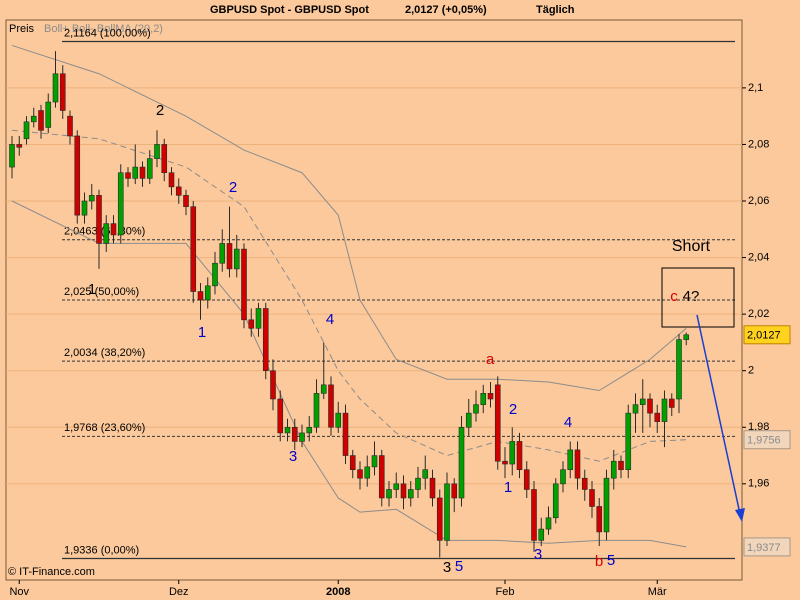 Image resolution: width=800 pixels, height=600 pixels. I want to click on y-tick-label: 2,1, so click(755, 88).